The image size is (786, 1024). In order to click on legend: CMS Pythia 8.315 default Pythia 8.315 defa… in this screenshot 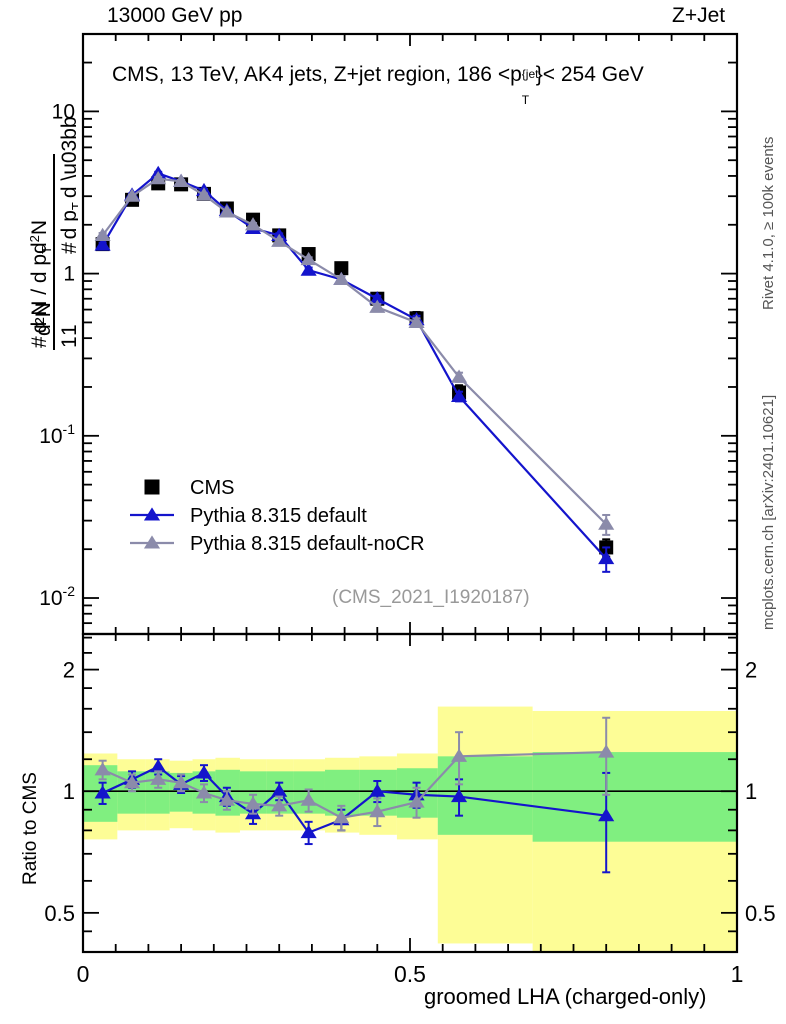, I will do `click(277, 516)`.